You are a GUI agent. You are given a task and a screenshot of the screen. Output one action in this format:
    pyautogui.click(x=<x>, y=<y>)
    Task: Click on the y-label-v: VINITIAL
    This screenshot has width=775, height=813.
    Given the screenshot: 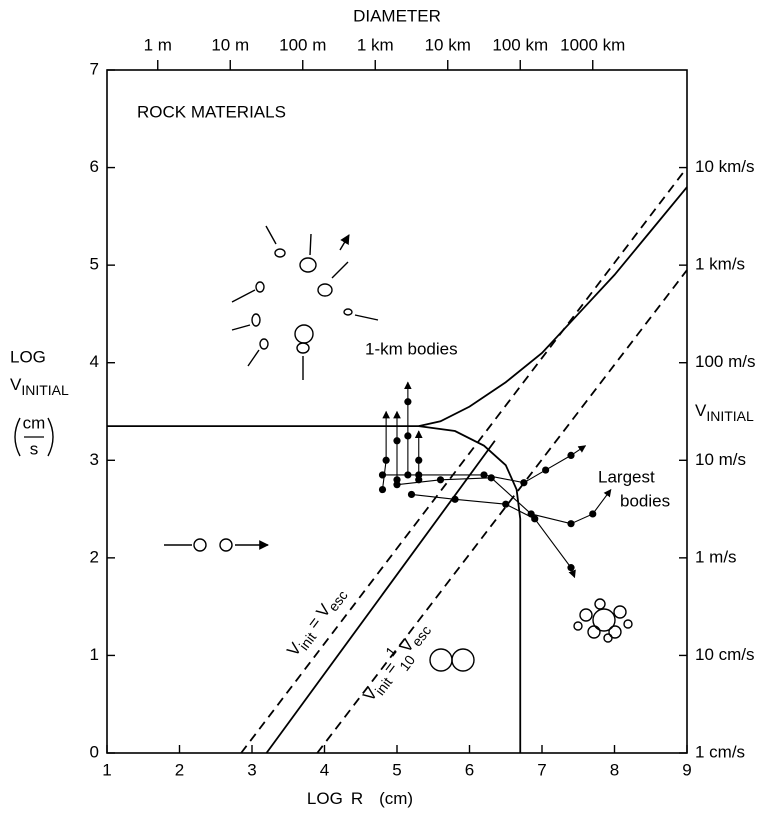 What is the action you would take?
    pyautogui.click(x=39, y=386)
    